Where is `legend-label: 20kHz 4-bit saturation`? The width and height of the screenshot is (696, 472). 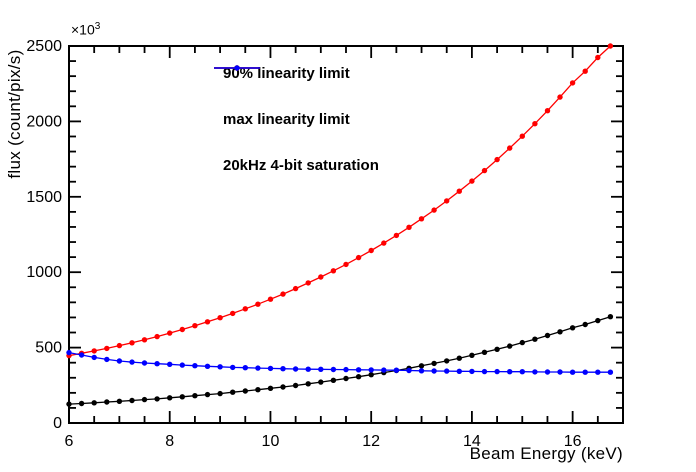
legend-label: 20kHz 4-bit saturation is located at coordinates (301, 165).